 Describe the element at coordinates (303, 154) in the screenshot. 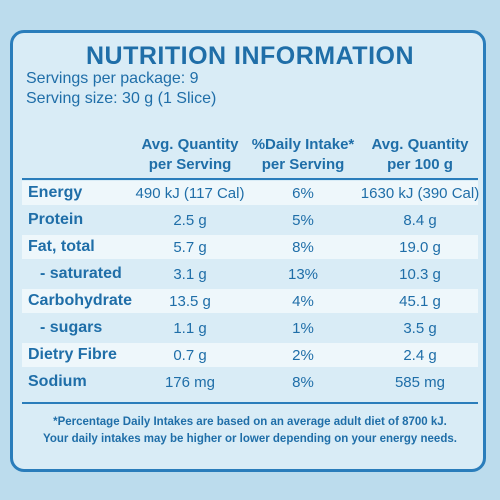

I see `column-header: %Daily Intake* per Serving` at that location.